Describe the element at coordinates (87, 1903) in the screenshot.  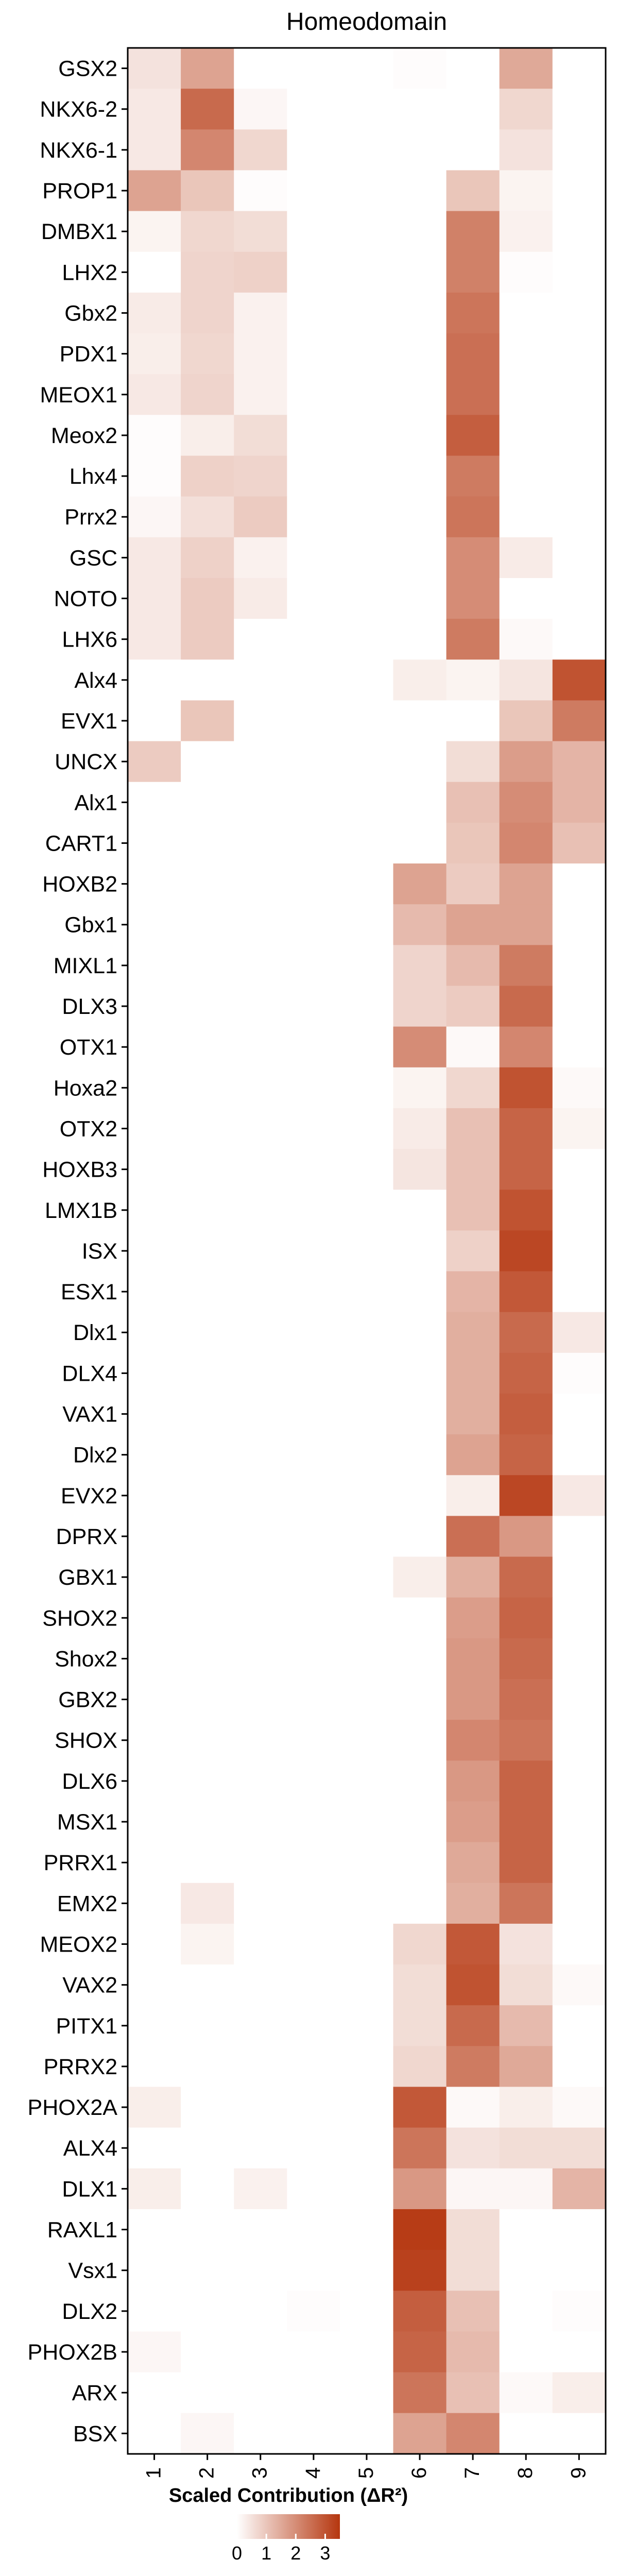
I see `row-label: EMX2` at that location.